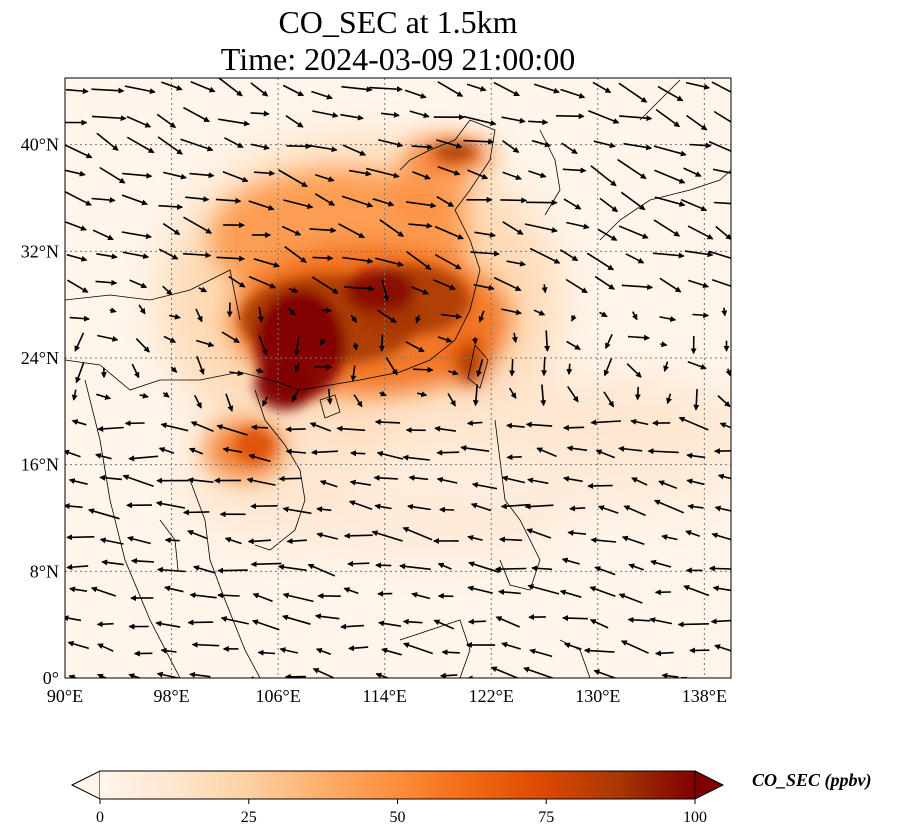 This screenshot has height=836, width=916. Describe the element at coordinates (40, 358) in the screenshot. I see `y-tick-label: 24°N` at that location.